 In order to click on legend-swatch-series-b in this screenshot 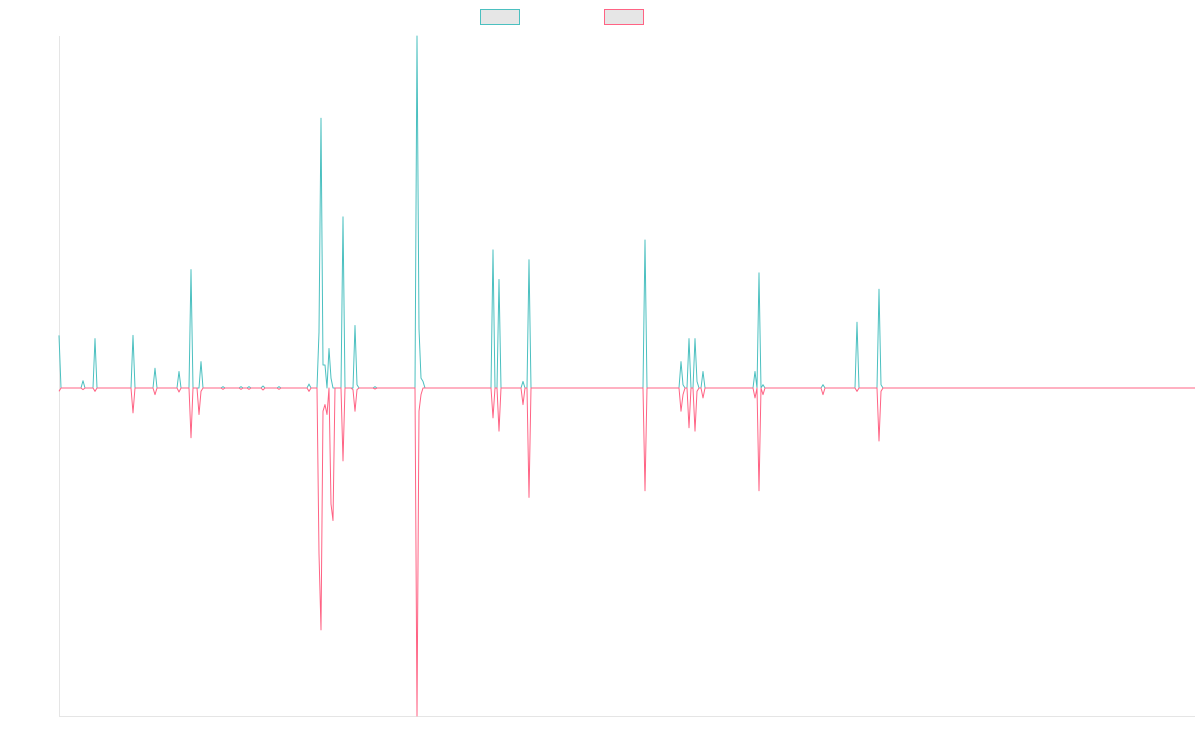, I will do `click(624, 17)`.